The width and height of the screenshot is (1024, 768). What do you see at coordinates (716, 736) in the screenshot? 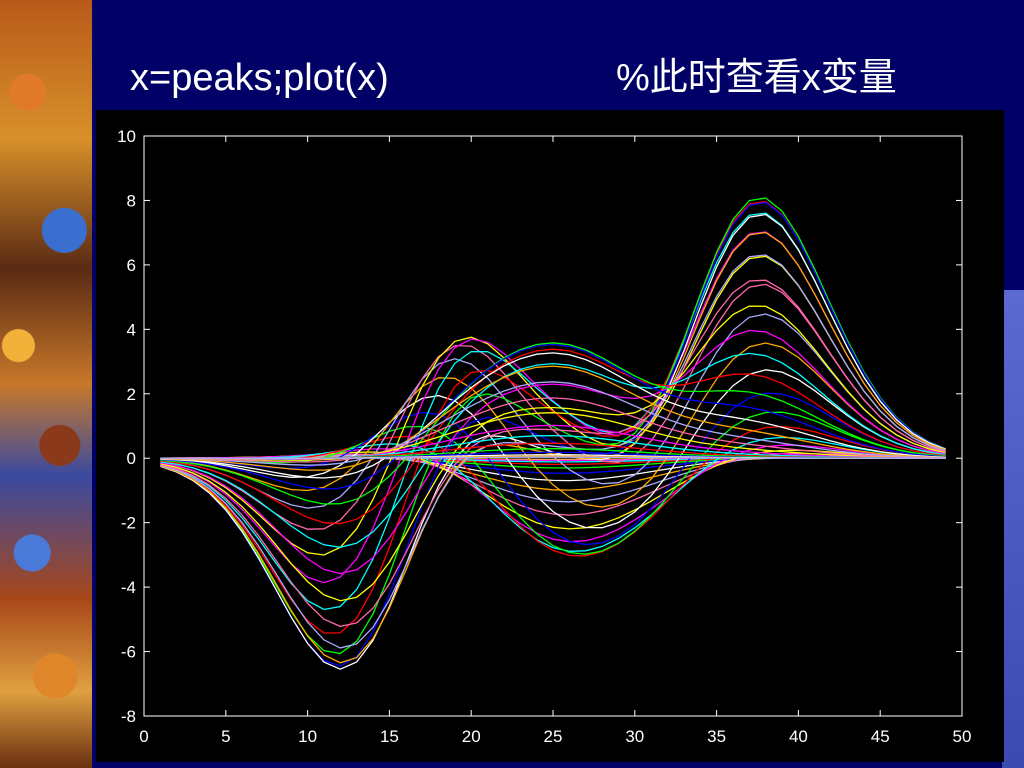
I see `x-tick-label: 35` at bounding box center [716, 736].